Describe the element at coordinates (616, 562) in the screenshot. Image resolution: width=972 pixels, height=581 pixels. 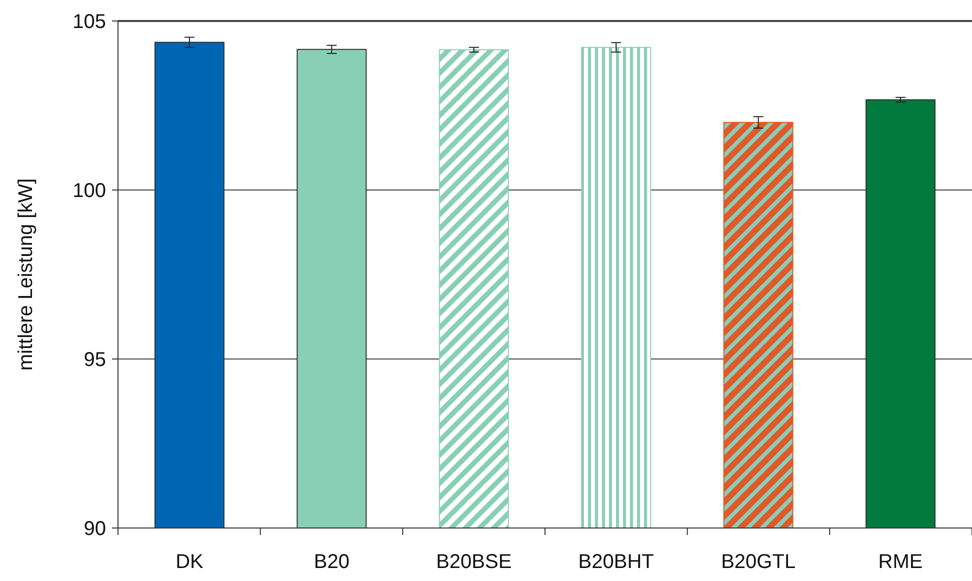
I see `x-tick-label: B20BHT` at that location.